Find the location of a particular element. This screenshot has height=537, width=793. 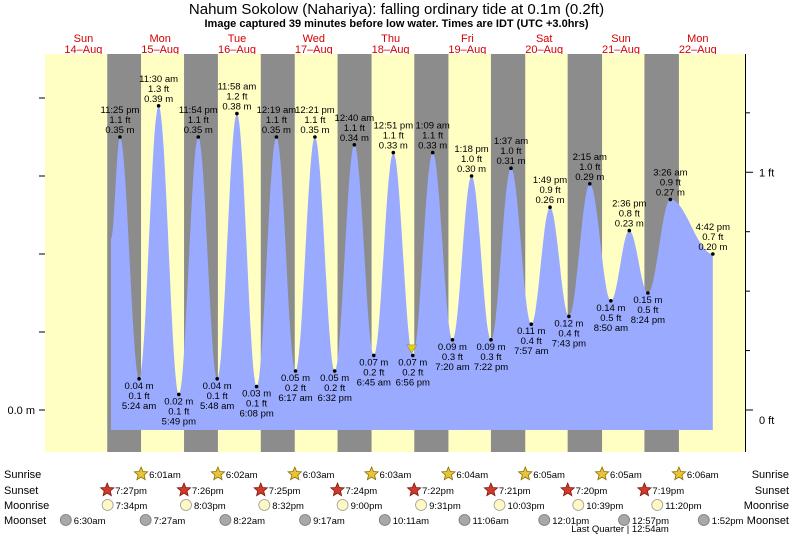

moonrise-time: 8:03pm is located at coordinates (210, 506).